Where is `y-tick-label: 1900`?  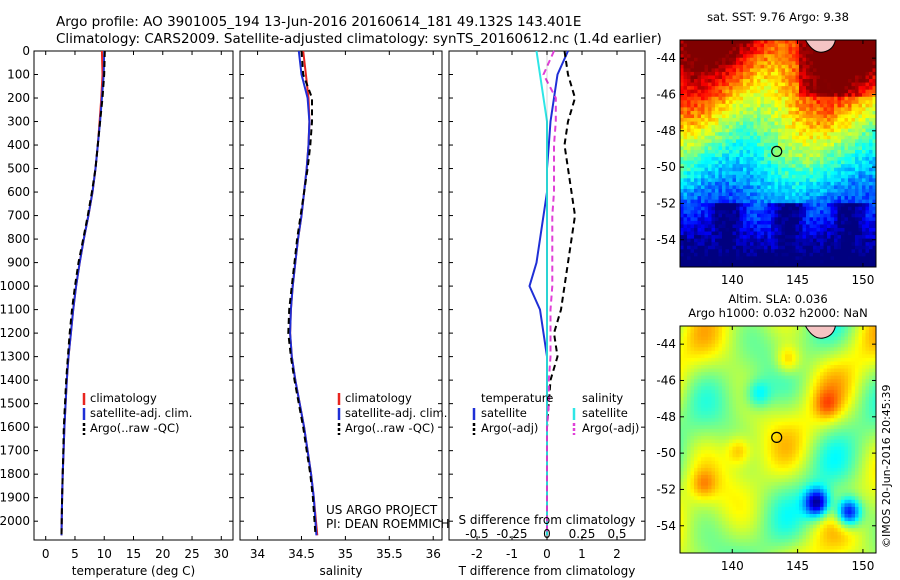
y-tick-label: 1900 is located at coordinates (15, 498).